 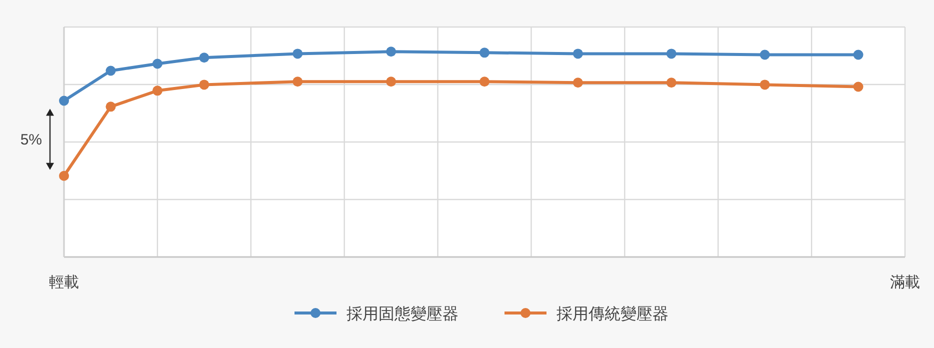 What do you see at coordinates (64, 282) in the screenshot?
I see `x-tick-label: 輕載` at bounding box center [64, 282].